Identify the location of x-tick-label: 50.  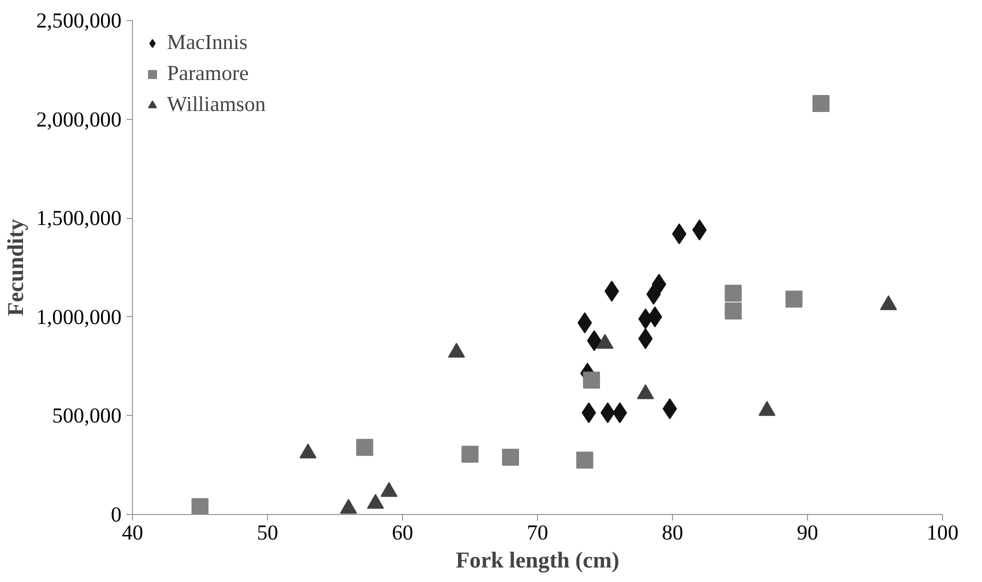
(267, 532).